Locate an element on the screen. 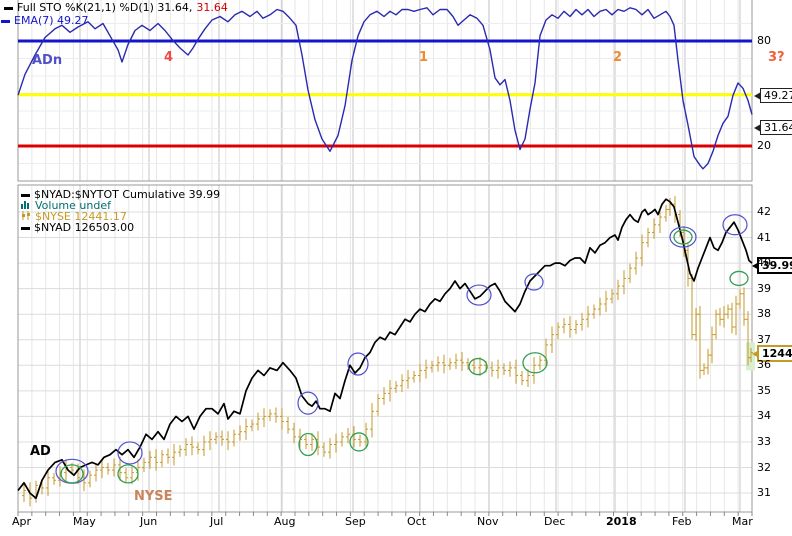  nyse-legend-label: $NYSE 12441.17 is located at coordinates (81, 216).